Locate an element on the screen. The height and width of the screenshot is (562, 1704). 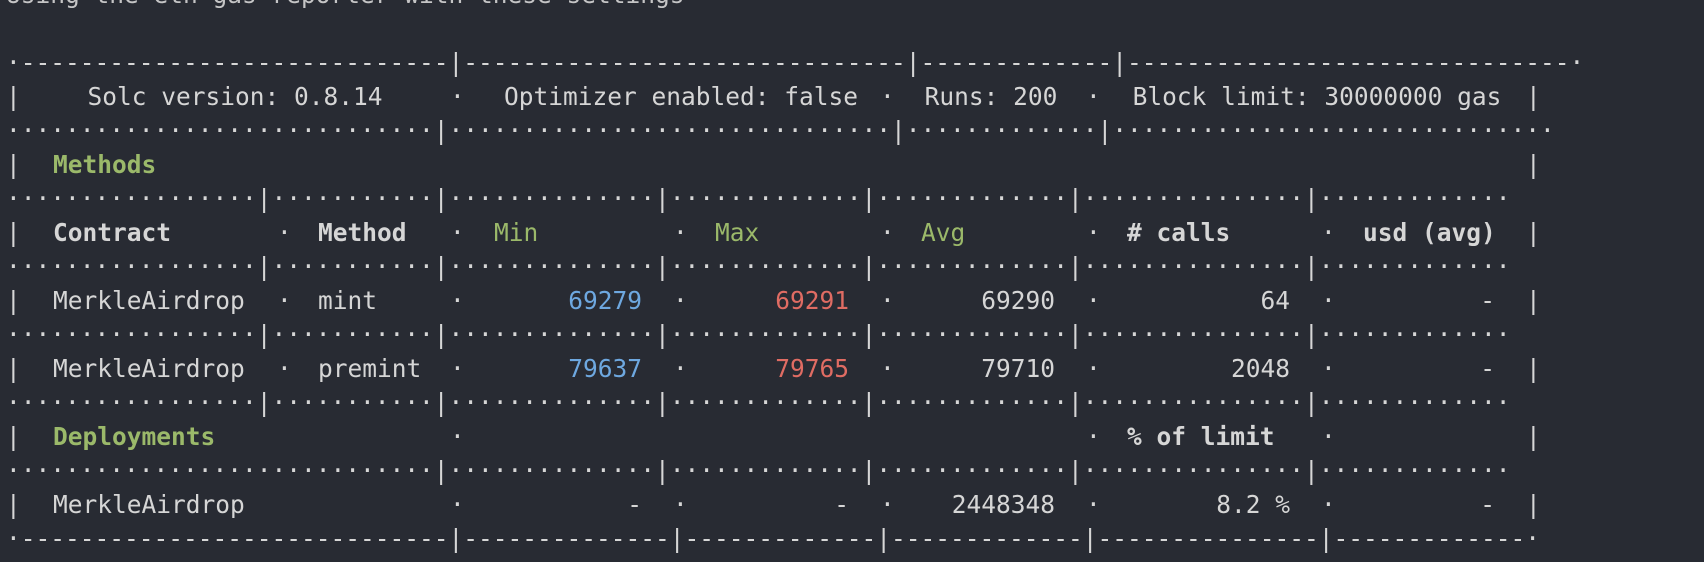
runs: Runs: 200 is located at coordinates (991, 96).